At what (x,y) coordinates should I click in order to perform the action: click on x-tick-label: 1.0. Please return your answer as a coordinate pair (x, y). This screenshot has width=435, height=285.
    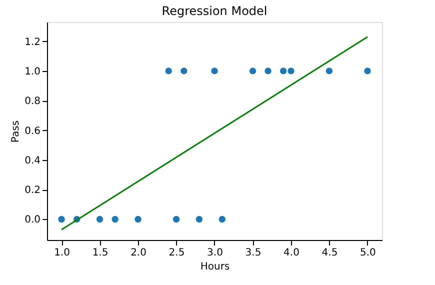
    Looking at the image, I should click on (62, 253).